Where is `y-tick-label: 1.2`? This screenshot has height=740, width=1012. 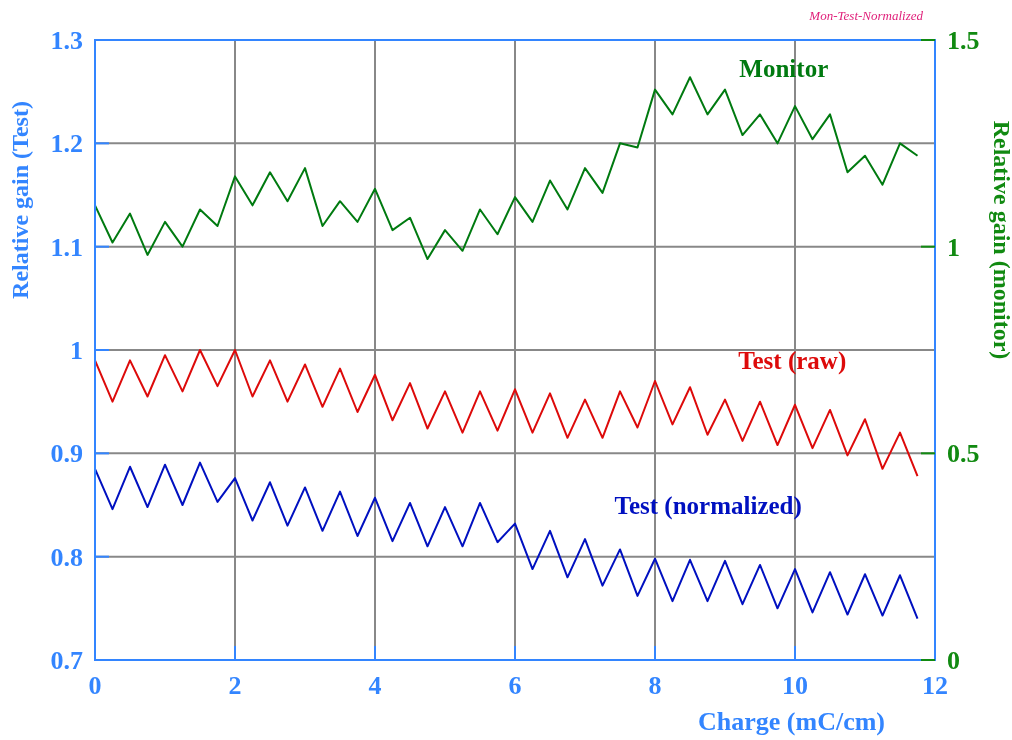 y-tick-label: 1.2 is located at coordinates (66, 144).